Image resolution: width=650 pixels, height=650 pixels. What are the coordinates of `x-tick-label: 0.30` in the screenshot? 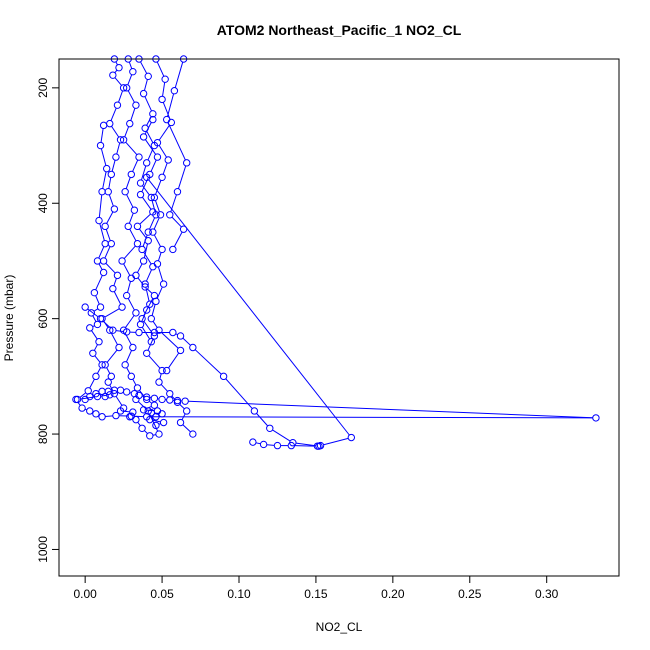 It's located at (547, 594).